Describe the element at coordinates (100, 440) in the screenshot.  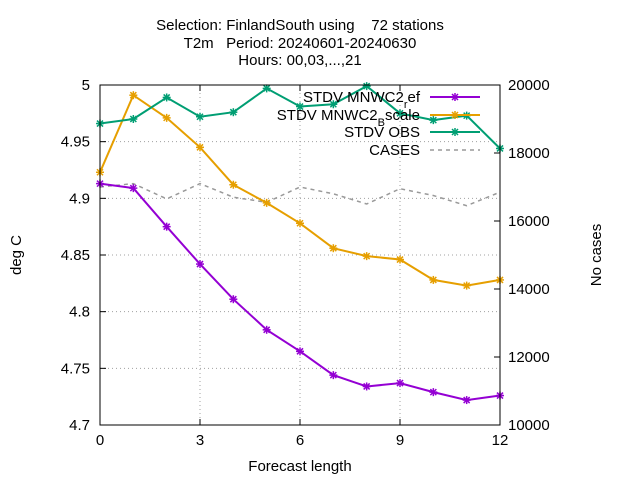
I see `x-tick-label: 0` at that location.